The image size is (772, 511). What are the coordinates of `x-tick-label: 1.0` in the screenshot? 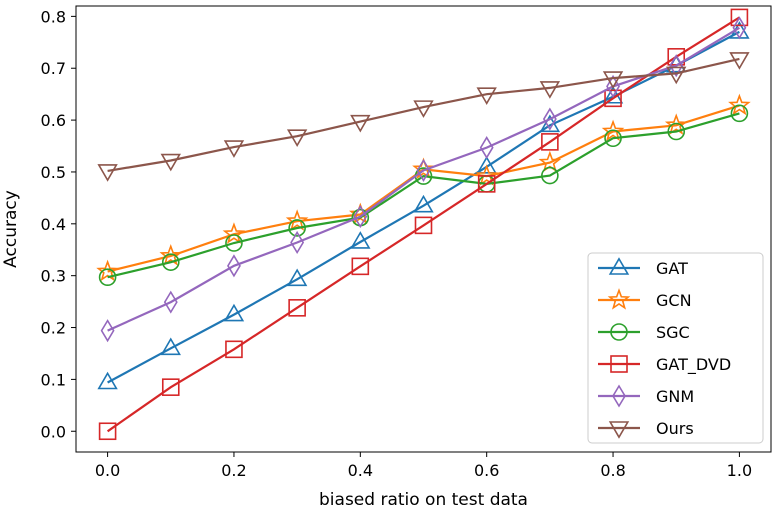 It's located at (739, 470).